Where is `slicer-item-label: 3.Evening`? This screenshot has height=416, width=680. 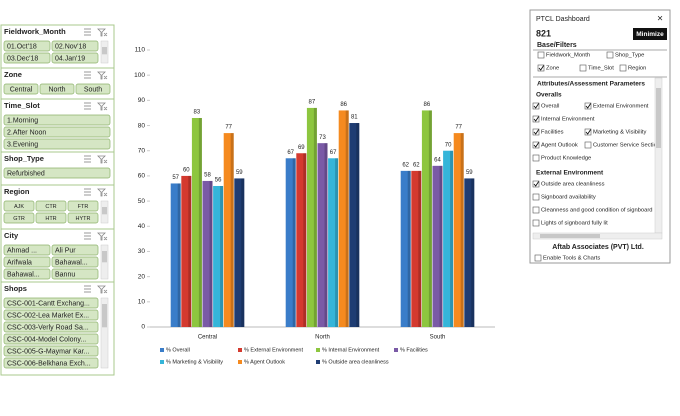 slicer-item-label: 3.Evening is located at coordinates (22, 144).